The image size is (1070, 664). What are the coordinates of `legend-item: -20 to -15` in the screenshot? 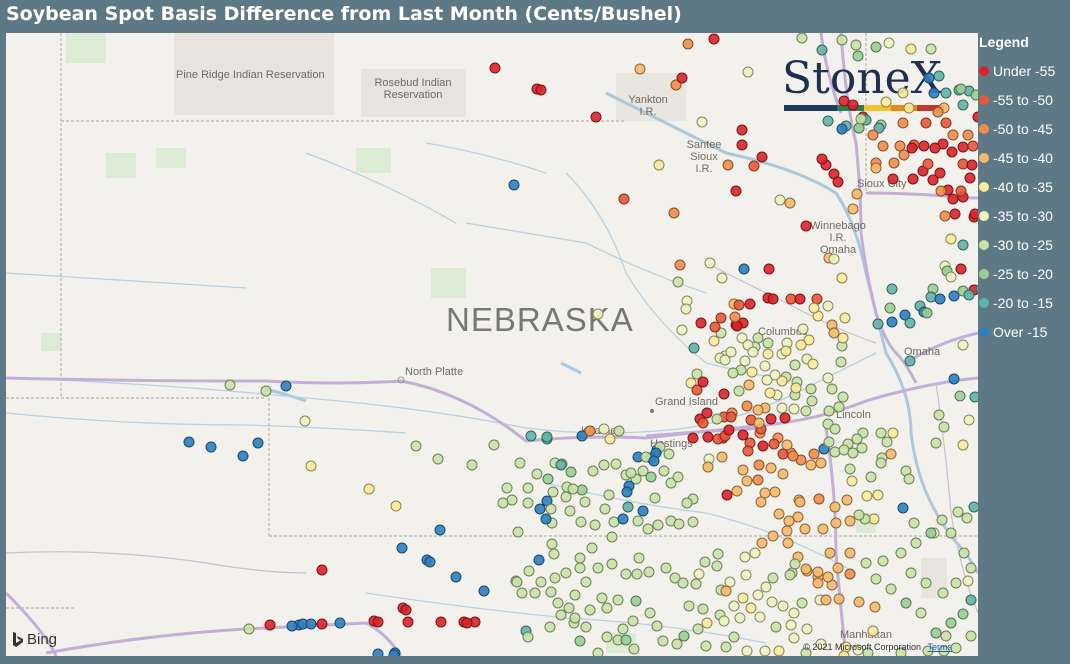 It's located at (1024, 302).